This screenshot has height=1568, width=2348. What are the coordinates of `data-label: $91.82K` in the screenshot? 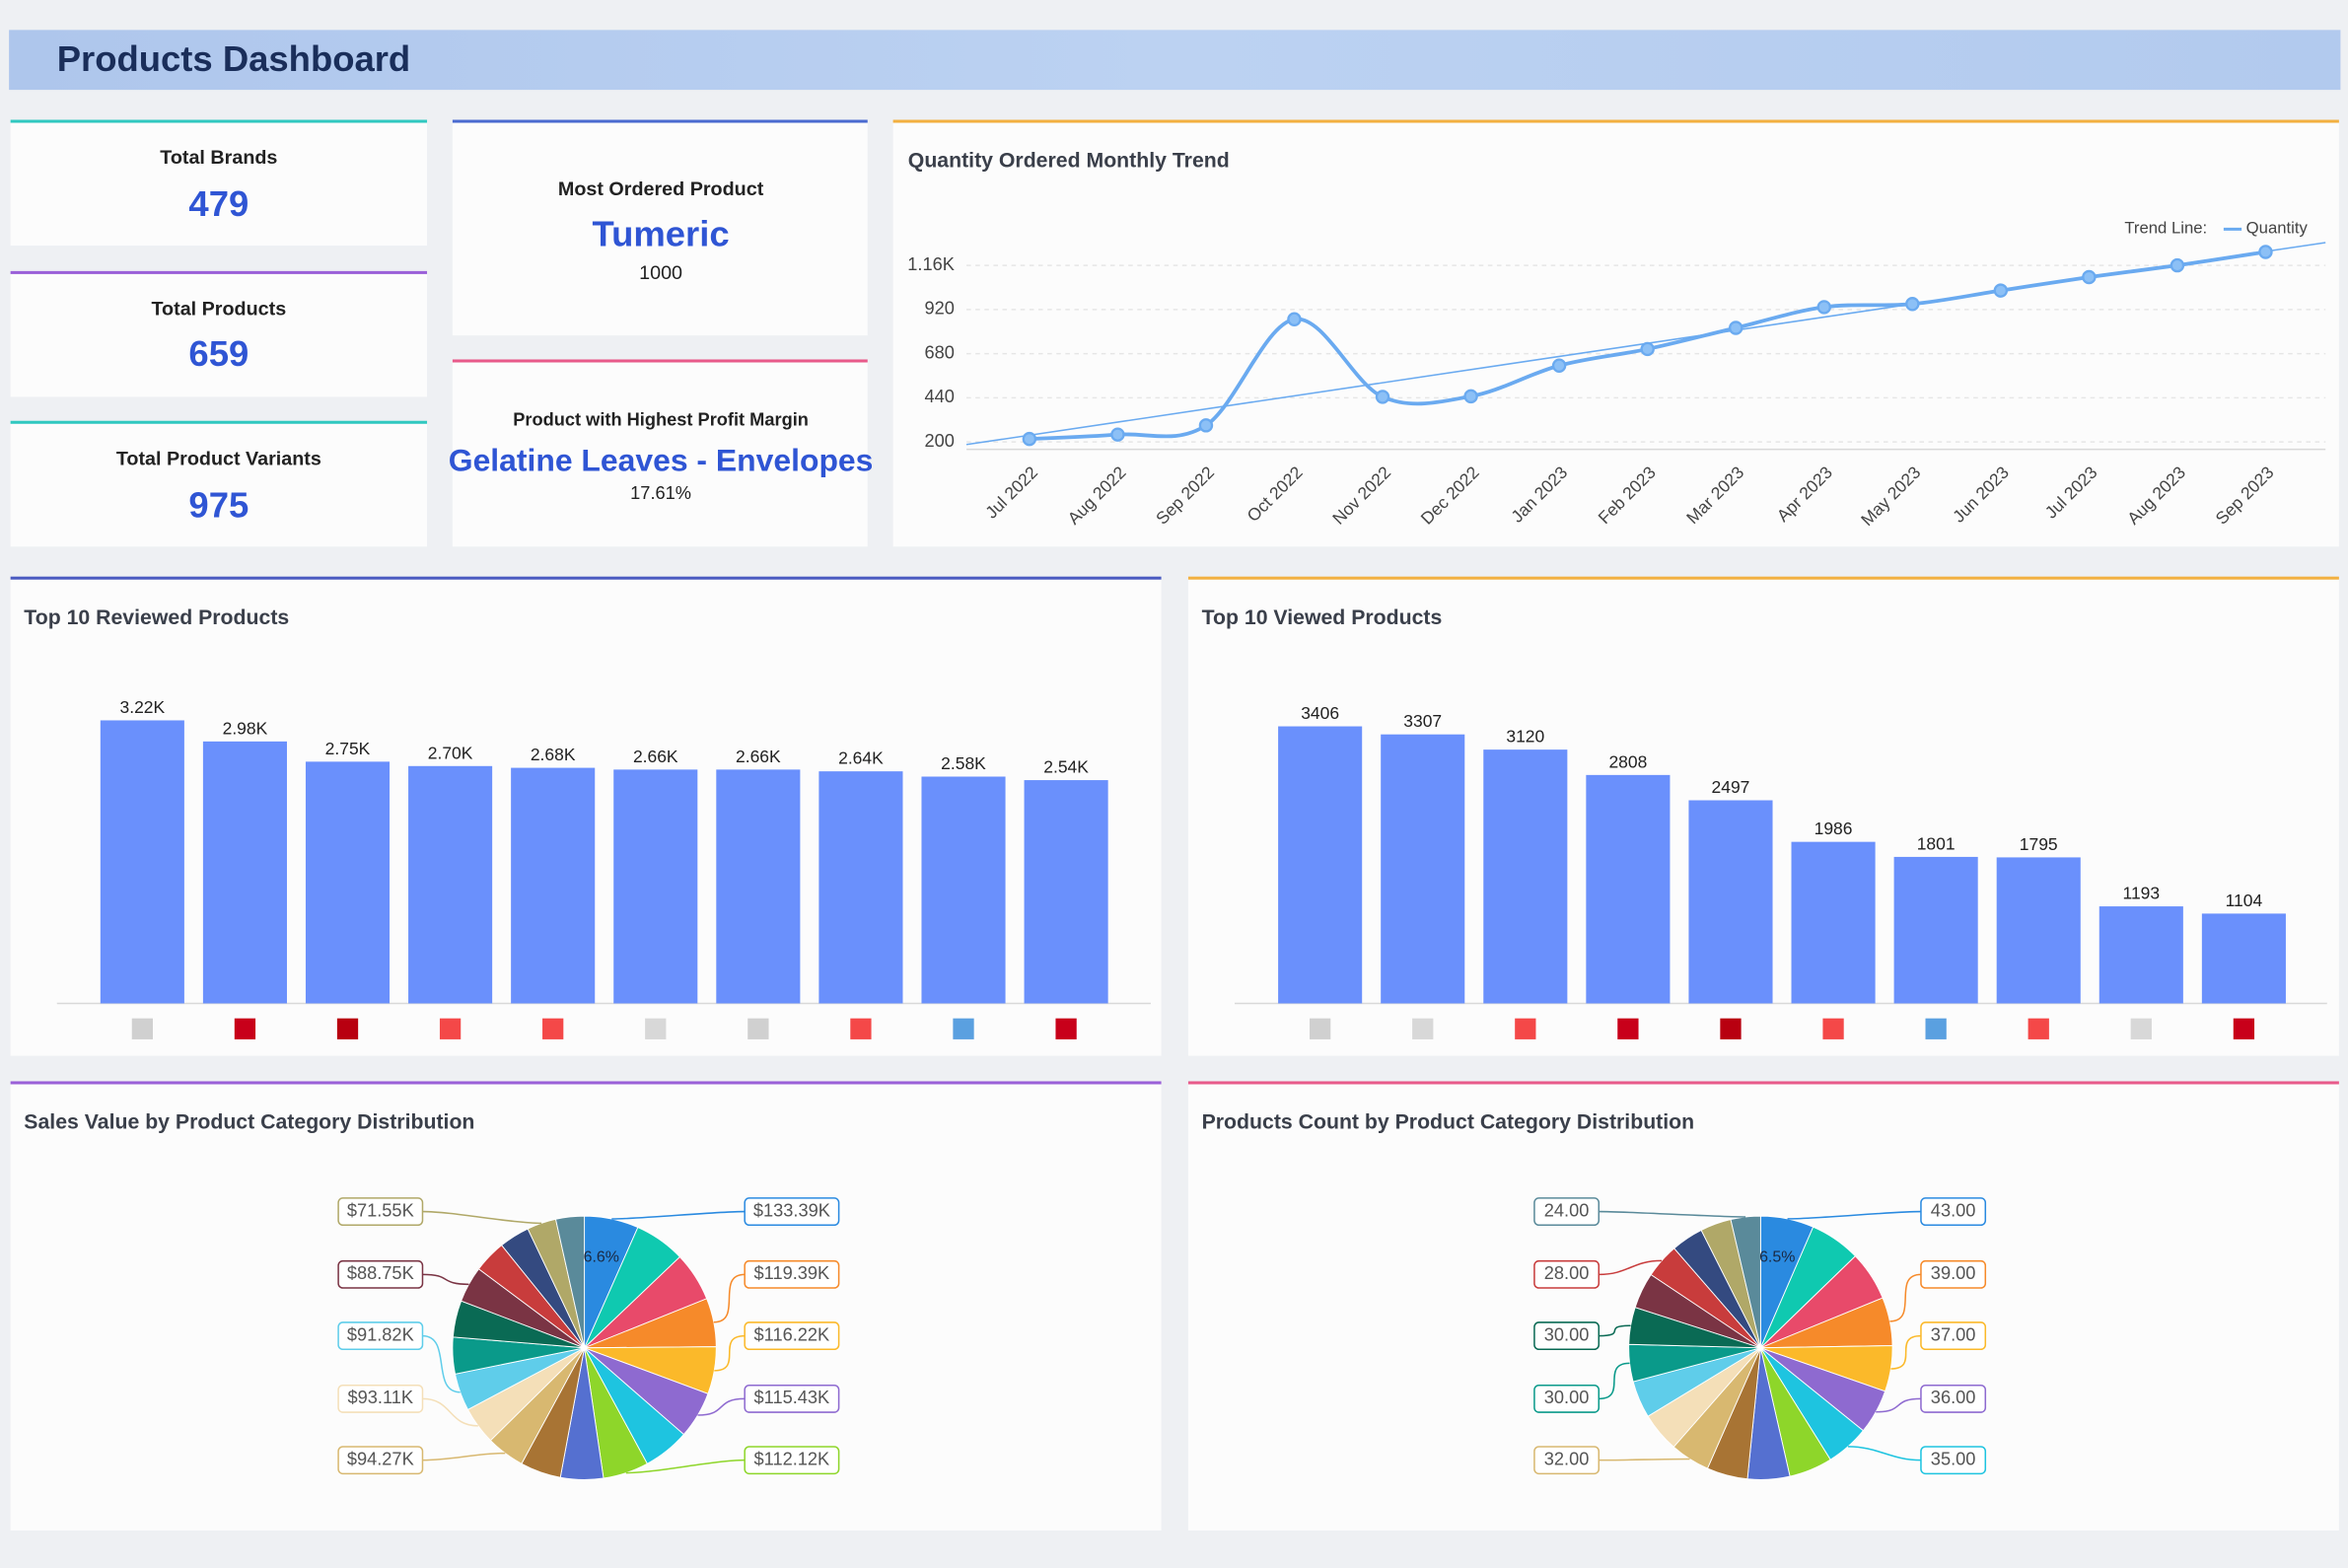 It's located at (380, 1334).